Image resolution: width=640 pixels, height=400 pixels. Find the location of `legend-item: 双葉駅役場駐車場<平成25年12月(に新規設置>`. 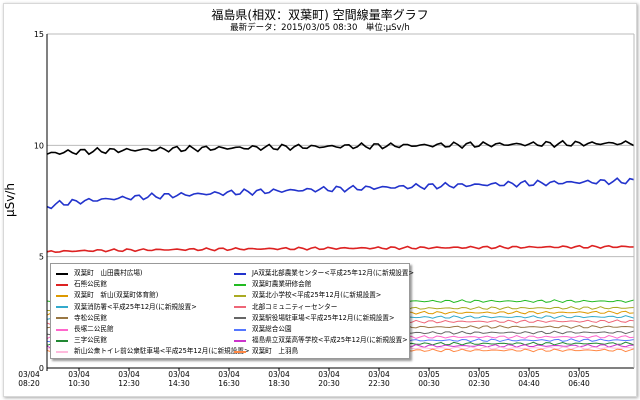

legend-item: 双葉駅役場駐車場<平成25年12月(に新規設置> is located at coordinates (314, 318).